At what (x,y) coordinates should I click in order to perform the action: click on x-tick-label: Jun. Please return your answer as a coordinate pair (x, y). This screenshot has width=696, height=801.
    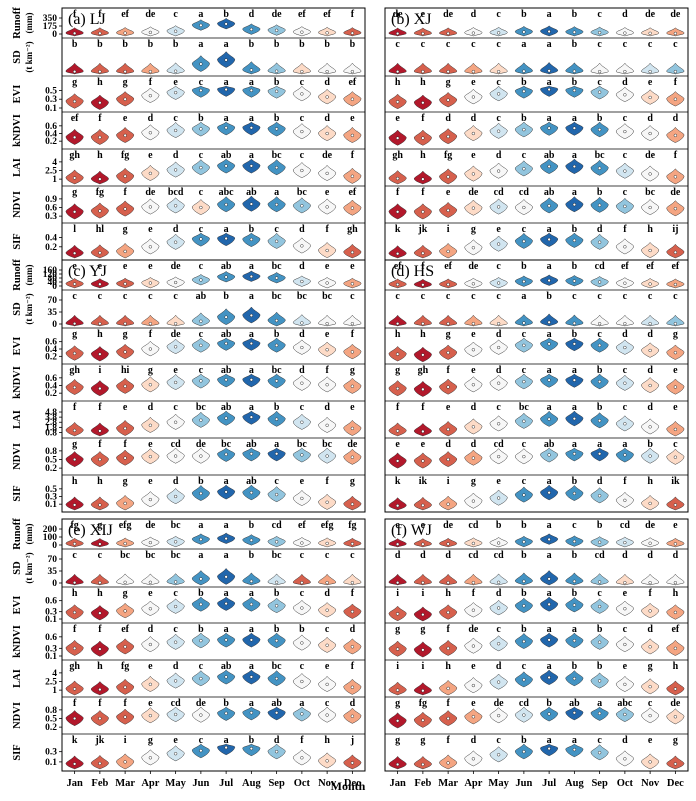
    Looking at the image, I should click on (200, 783).